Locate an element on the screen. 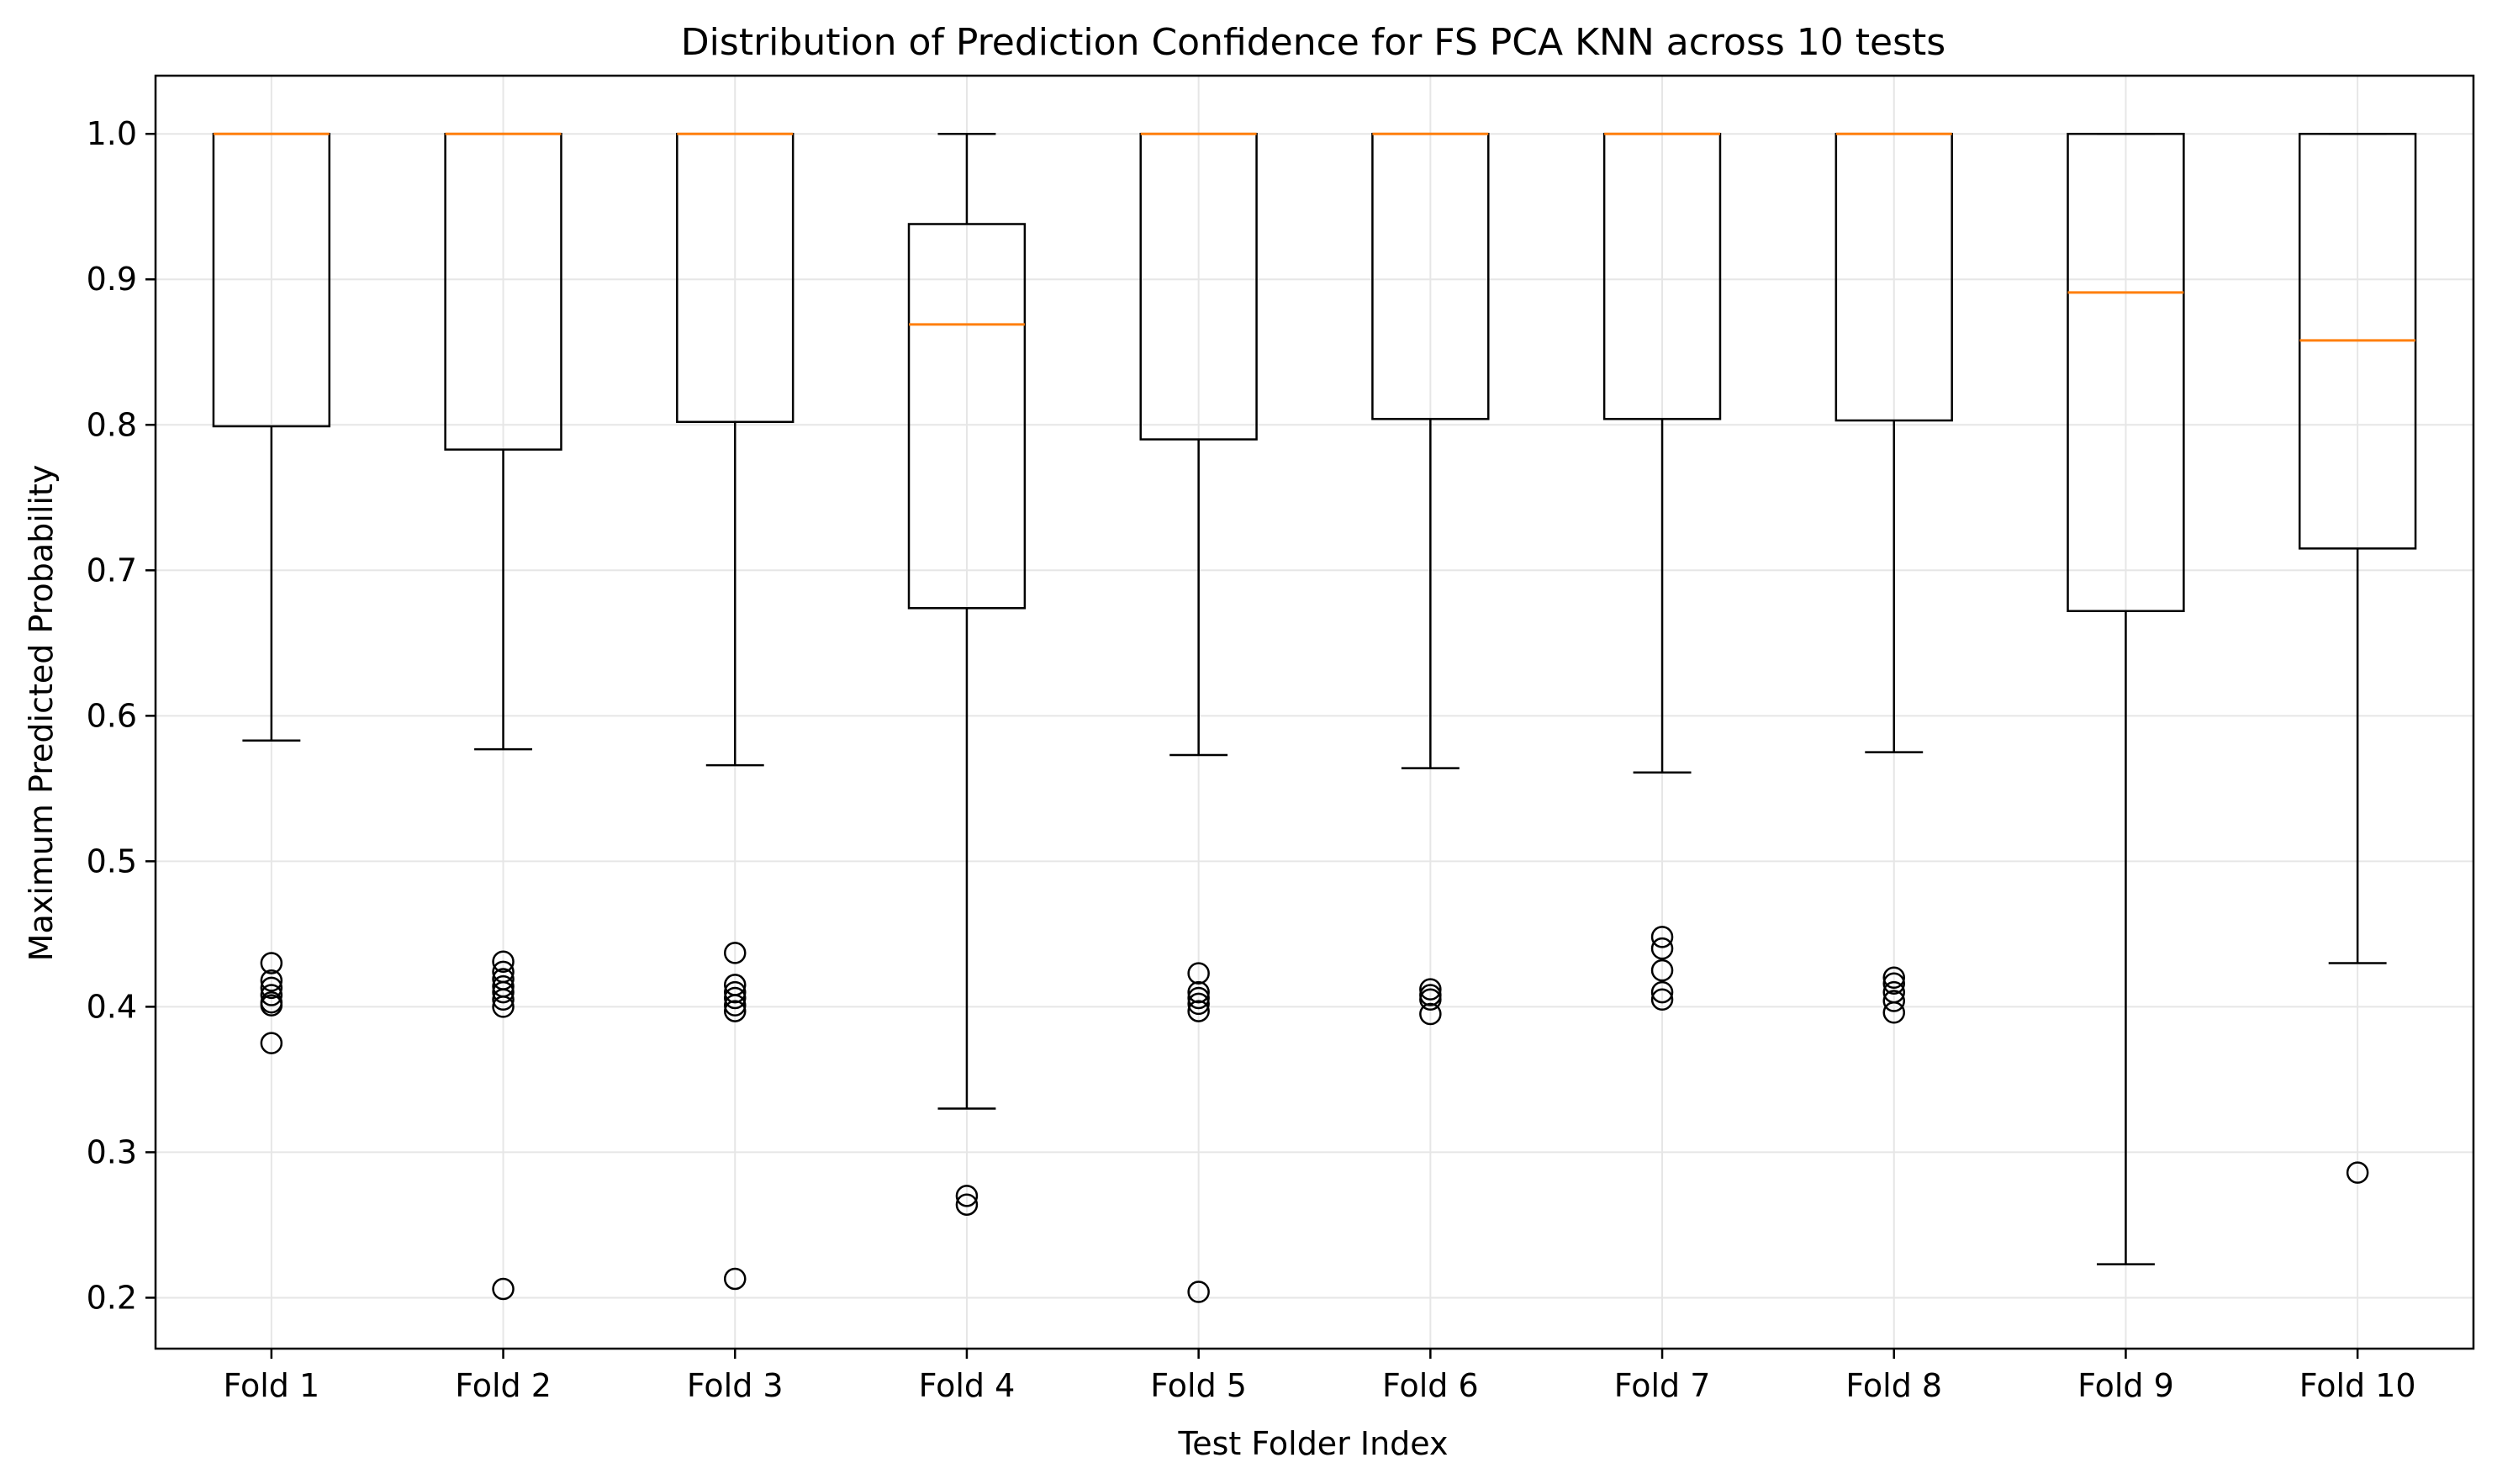  x-tick-label: Fold 1 is located at coordinates (272, 1385).